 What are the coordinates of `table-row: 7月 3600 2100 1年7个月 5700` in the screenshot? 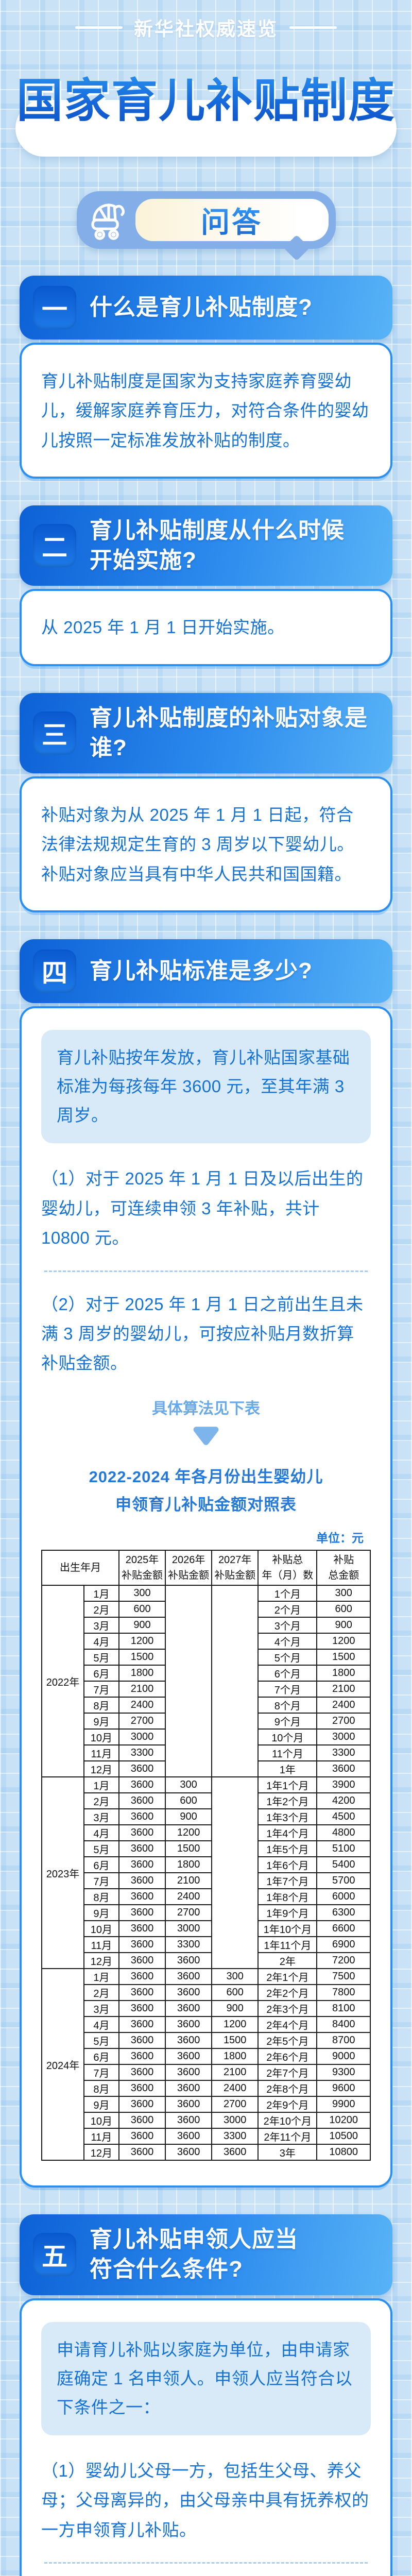 It's located at (206, 1881).